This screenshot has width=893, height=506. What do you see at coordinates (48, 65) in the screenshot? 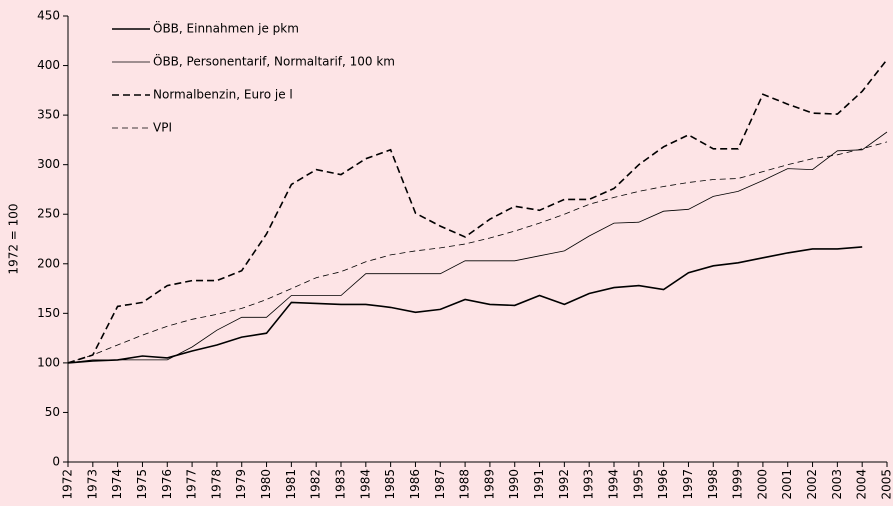
I see `y-tick-label: 400` at bounding box center [48, 65].